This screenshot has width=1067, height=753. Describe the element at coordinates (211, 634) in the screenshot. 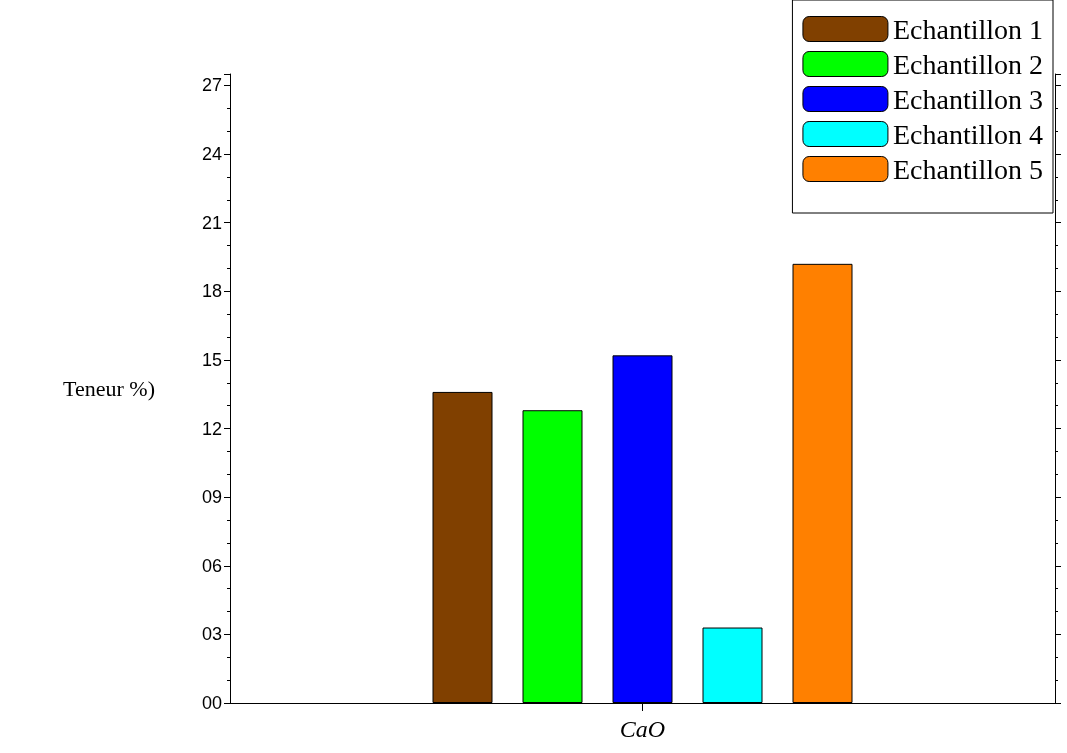

I see `y-tick-label: 03` at that location.